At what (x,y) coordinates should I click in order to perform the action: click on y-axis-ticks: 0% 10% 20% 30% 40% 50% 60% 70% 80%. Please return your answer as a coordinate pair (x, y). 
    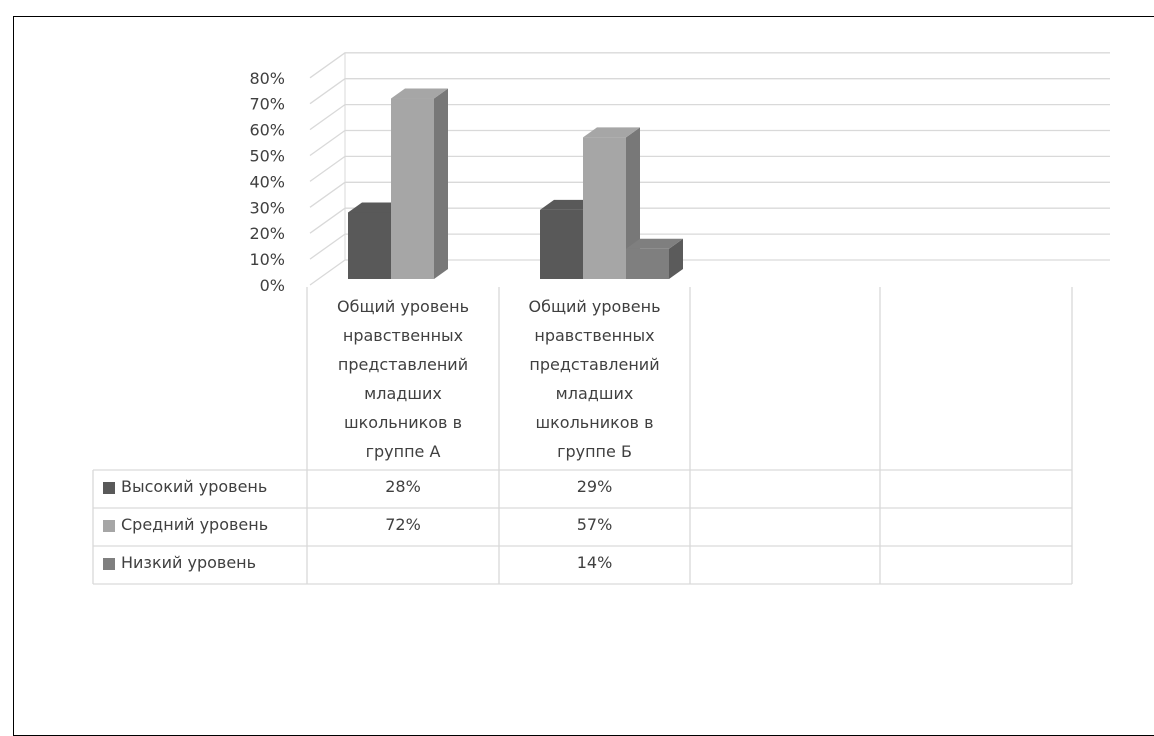
    Looking at the image, I should click on (267, 182).